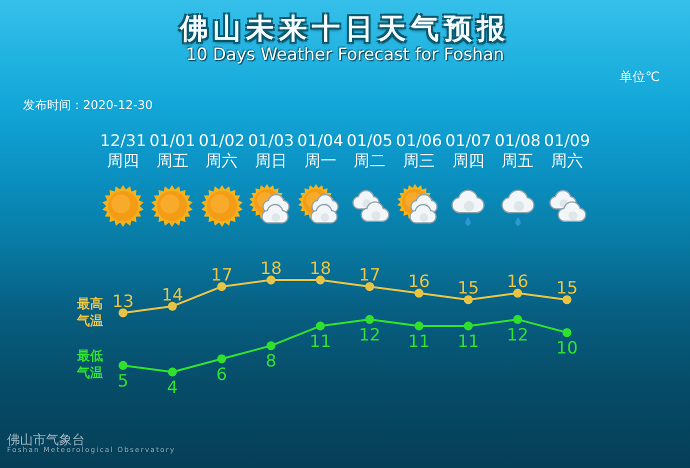 The width and height of the screenshot is (690, 468). Describe the element at coordinates (345, 55) in the screenshot. I see `chart-subtitle: 10 Days Weather Forecast for Foshan` at that location.